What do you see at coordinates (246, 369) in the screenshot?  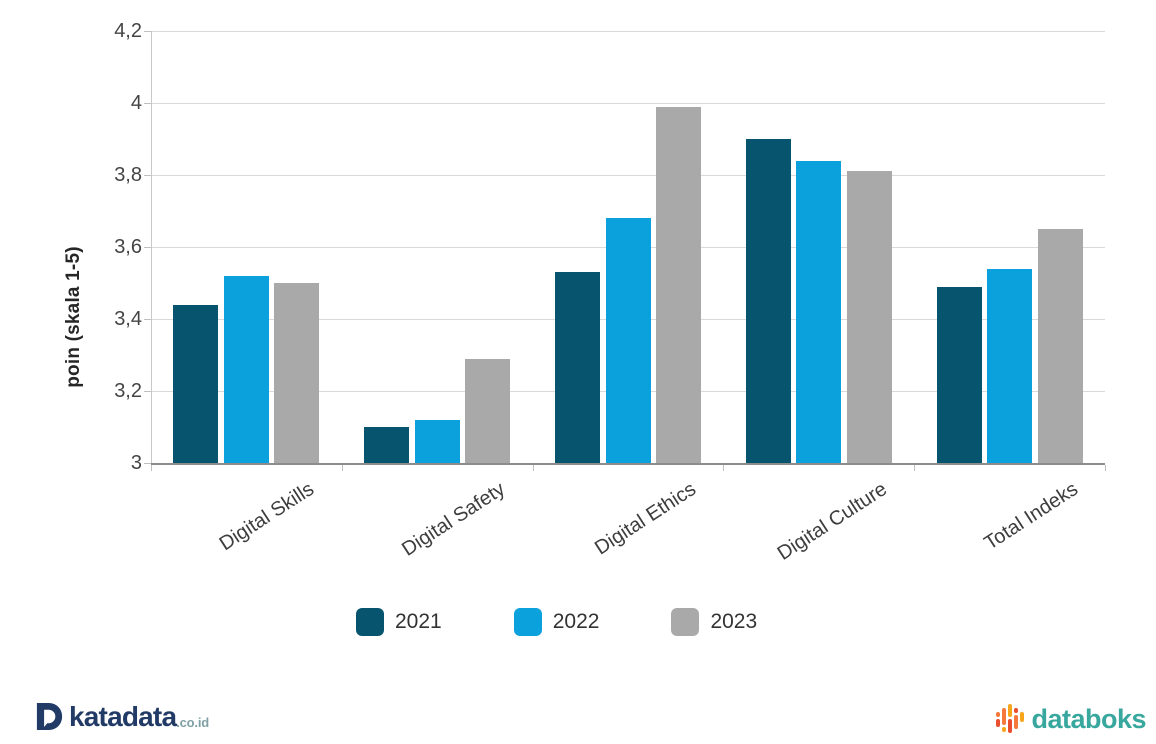 I see `bar-2022-digital-skills` at bounding box center [246, 369].